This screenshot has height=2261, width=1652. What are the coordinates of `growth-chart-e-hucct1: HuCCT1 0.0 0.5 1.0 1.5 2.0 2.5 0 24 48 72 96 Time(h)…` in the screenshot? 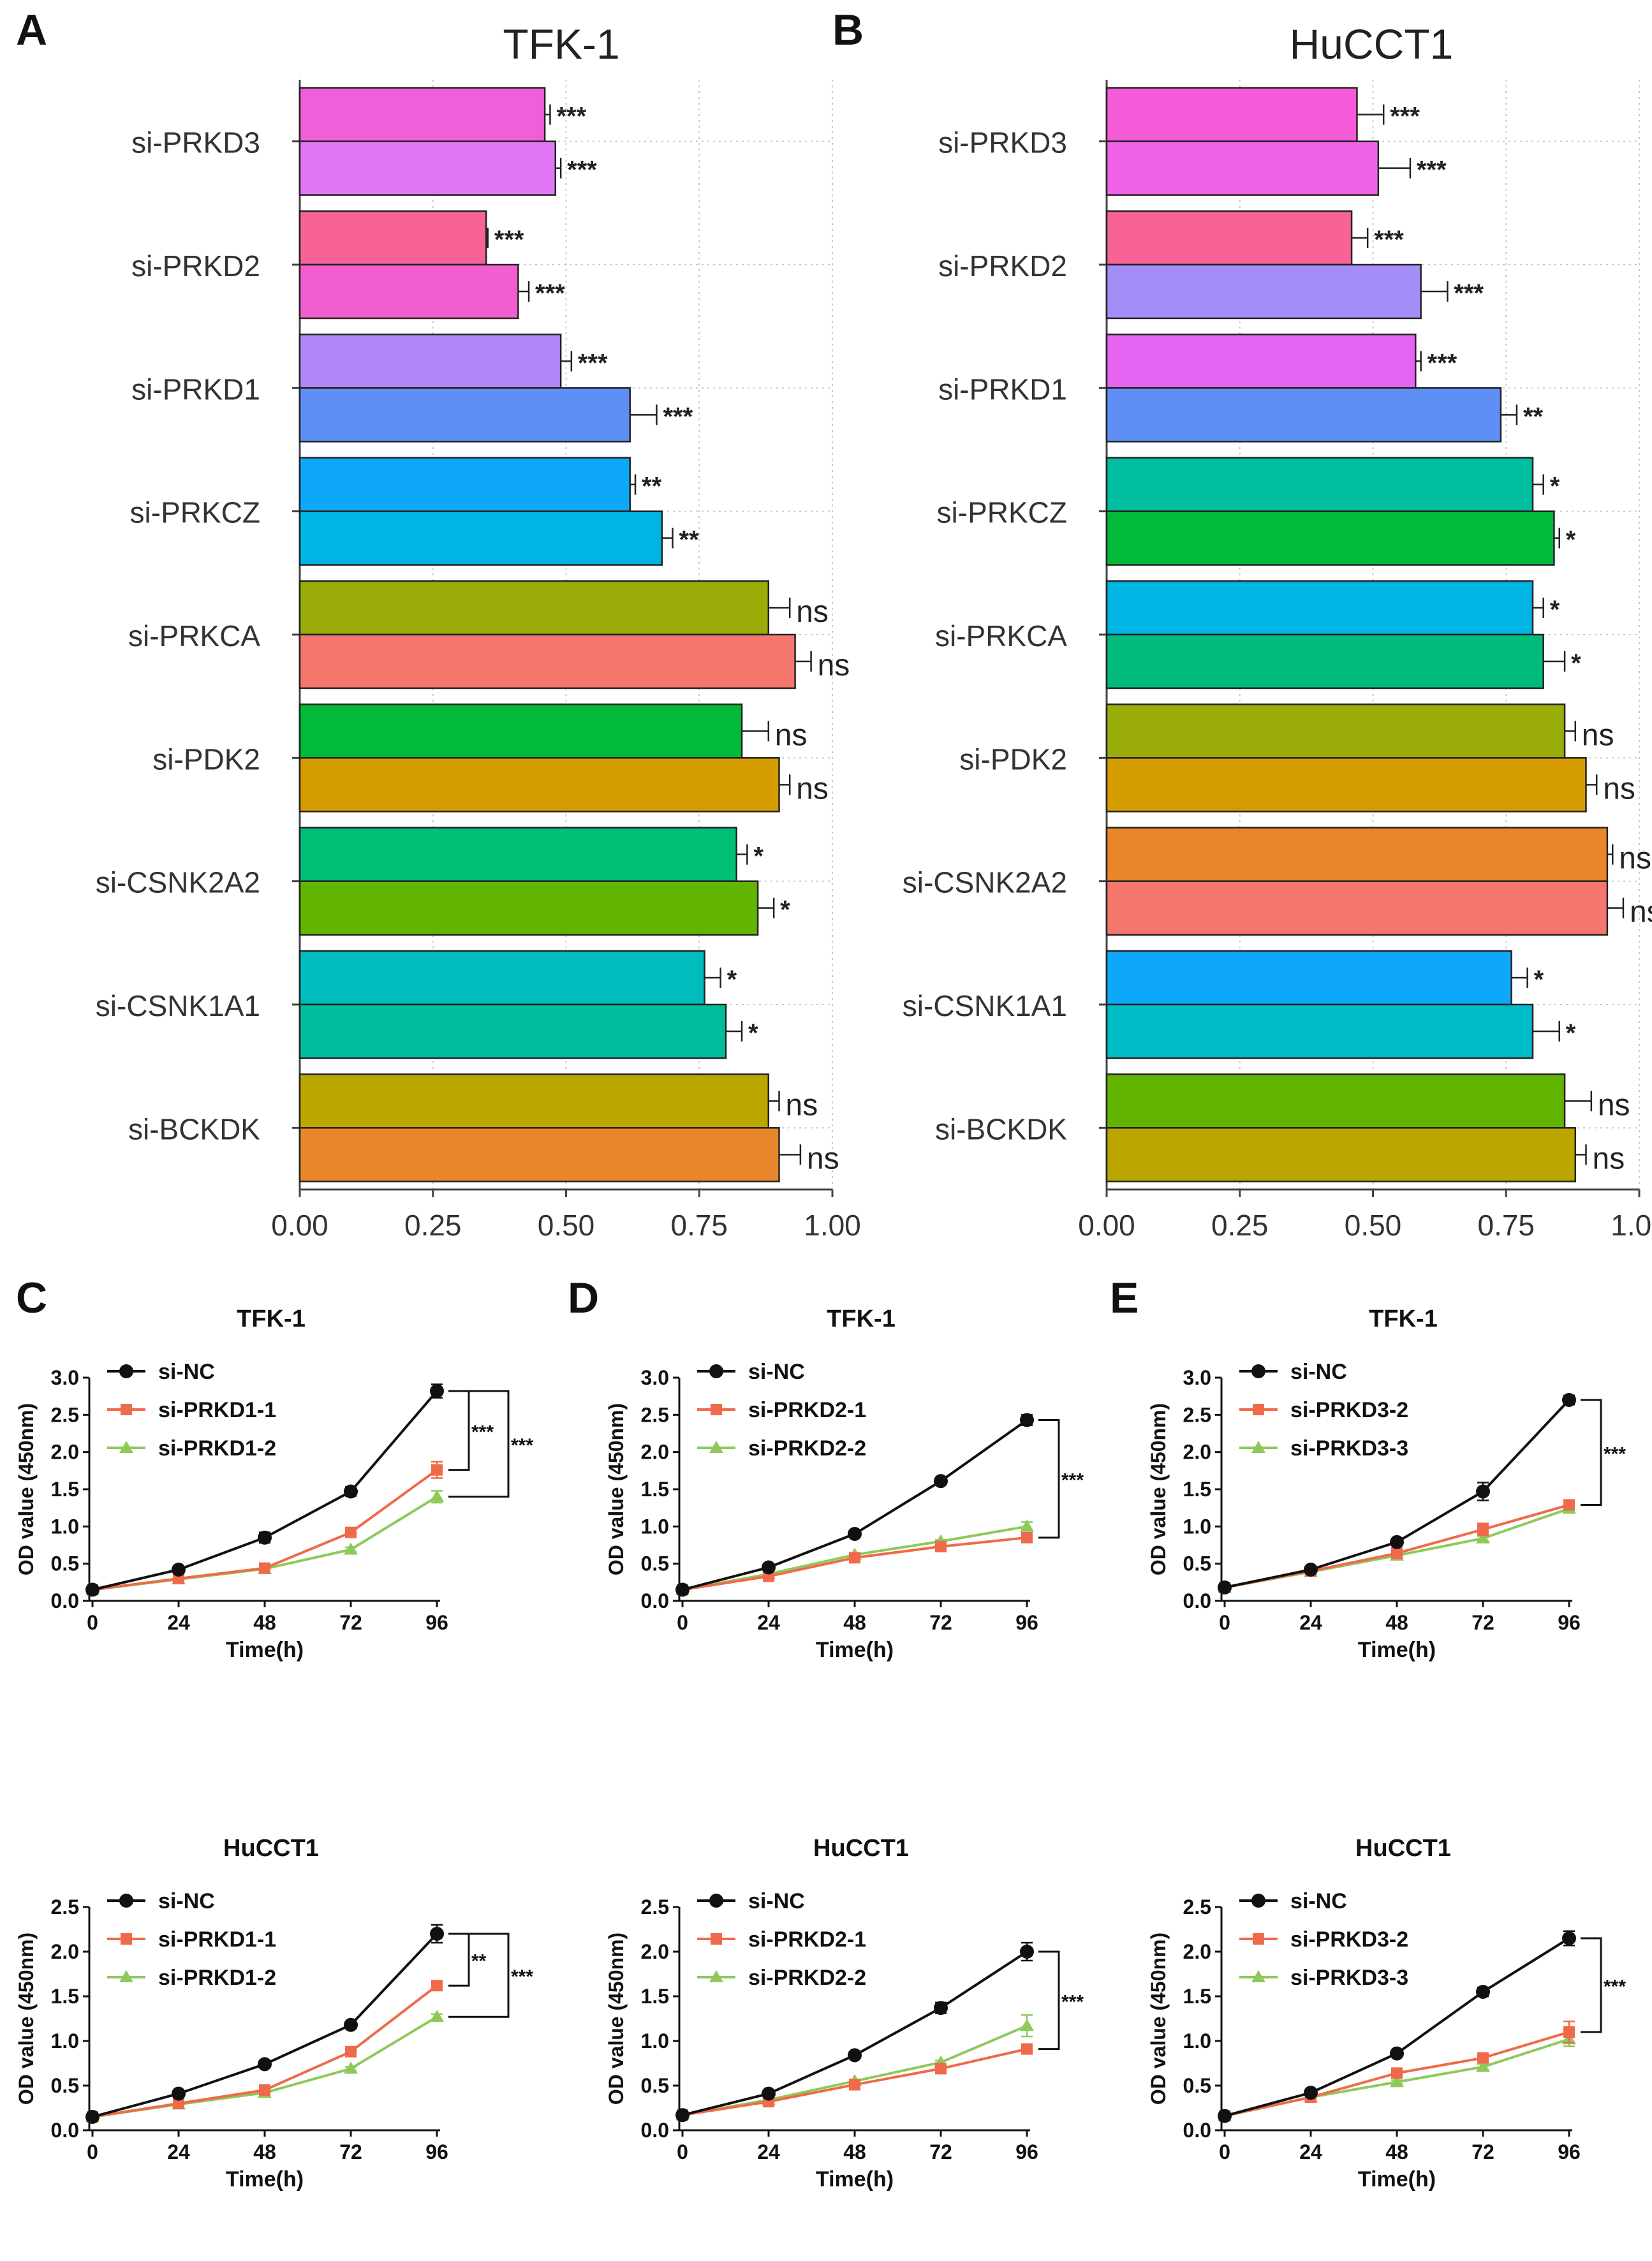 It's located at (1386, 2013).